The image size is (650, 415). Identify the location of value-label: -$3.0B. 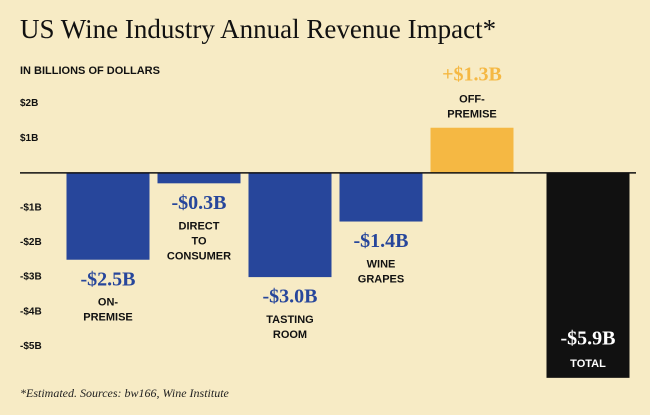
(290, 297).